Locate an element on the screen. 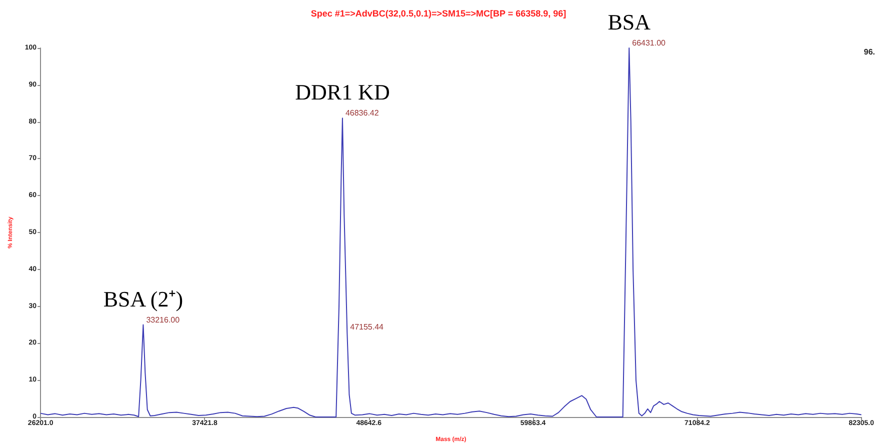 This screenshot has width=877, height=448. annotation: DDR1 KD is located at coordinates (342, 92).